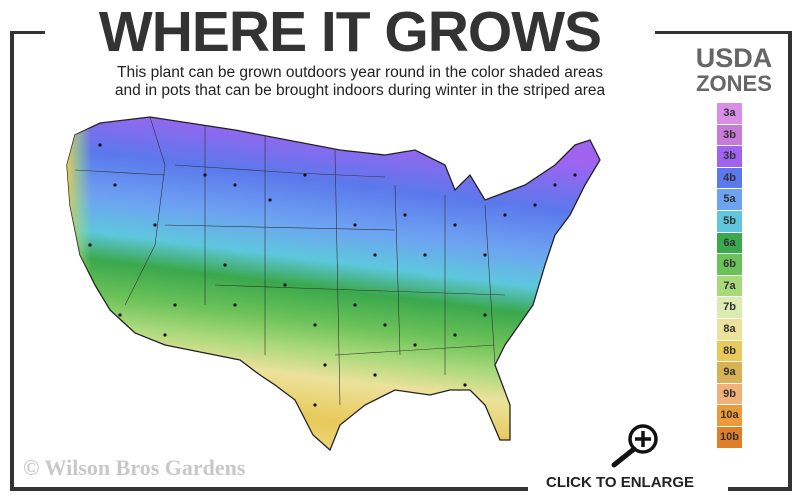 The width and height of the screenshot is (800, 500). What do you see at coordinates (729, 351) in the screenshot?
I see `legend-zone-8b: 8b` at bounding box center [729, 351].